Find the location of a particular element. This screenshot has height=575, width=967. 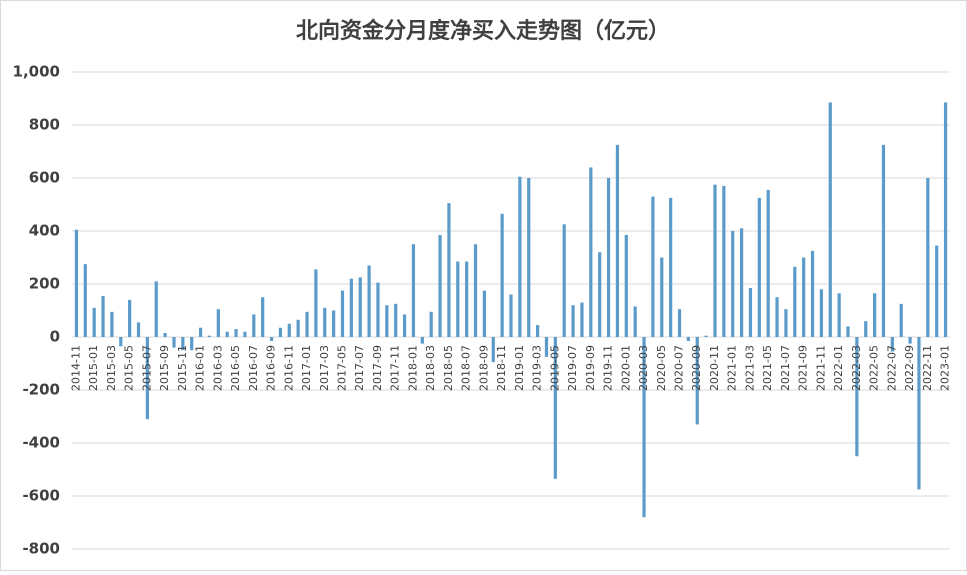

y-tick-label: 800 is located at coordinates (44, 125).